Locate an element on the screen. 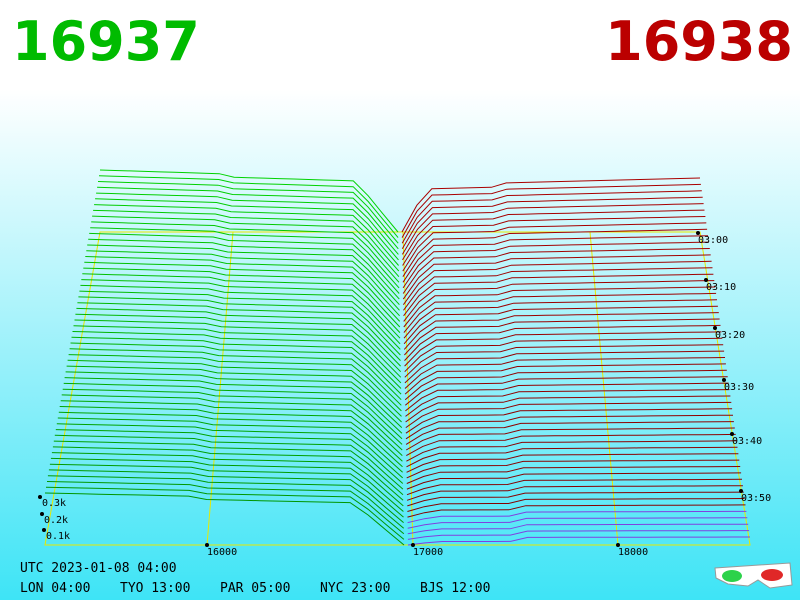 This screenshot has width=800, height=600. clock: PAR 05:00 is located at coordinates (255, 588).